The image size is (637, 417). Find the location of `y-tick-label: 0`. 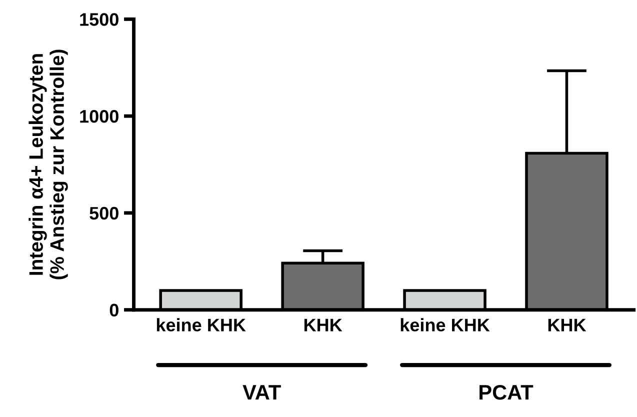

y-tick-label: 0 is located at coordinates (114, 310).